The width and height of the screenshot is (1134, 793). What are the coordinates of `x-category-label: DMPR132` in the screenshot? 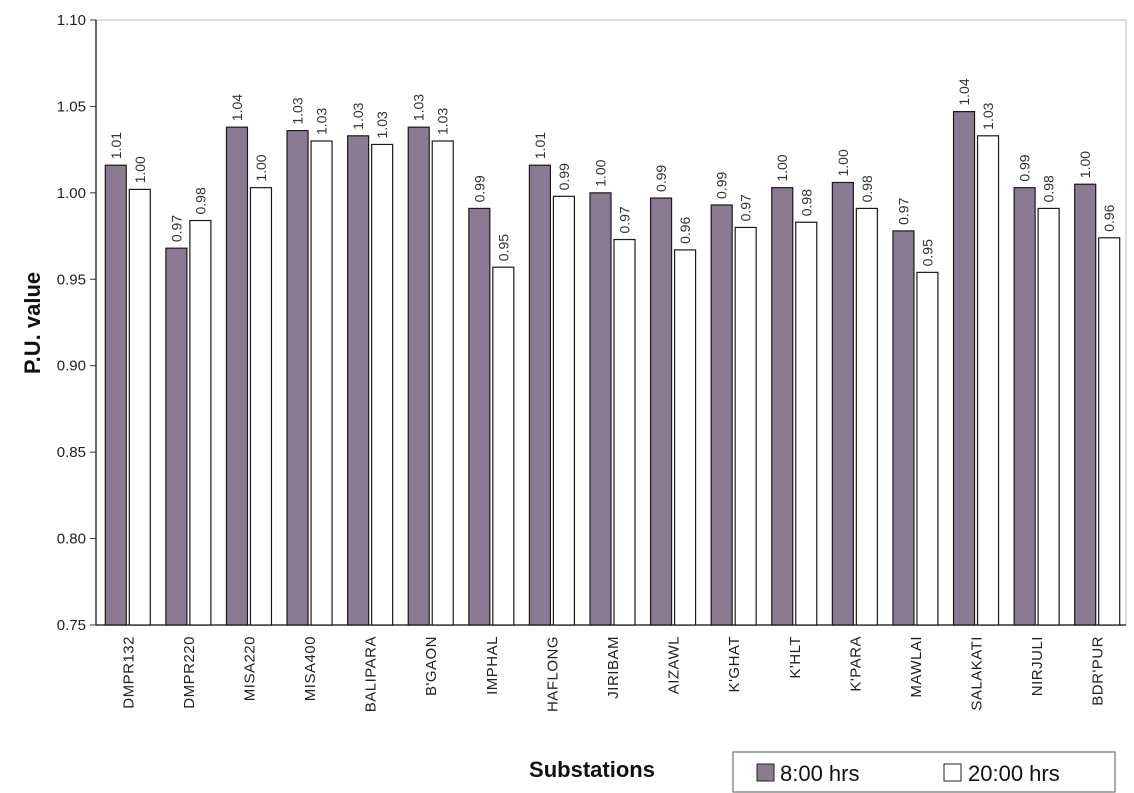 It's located at (128, 672).